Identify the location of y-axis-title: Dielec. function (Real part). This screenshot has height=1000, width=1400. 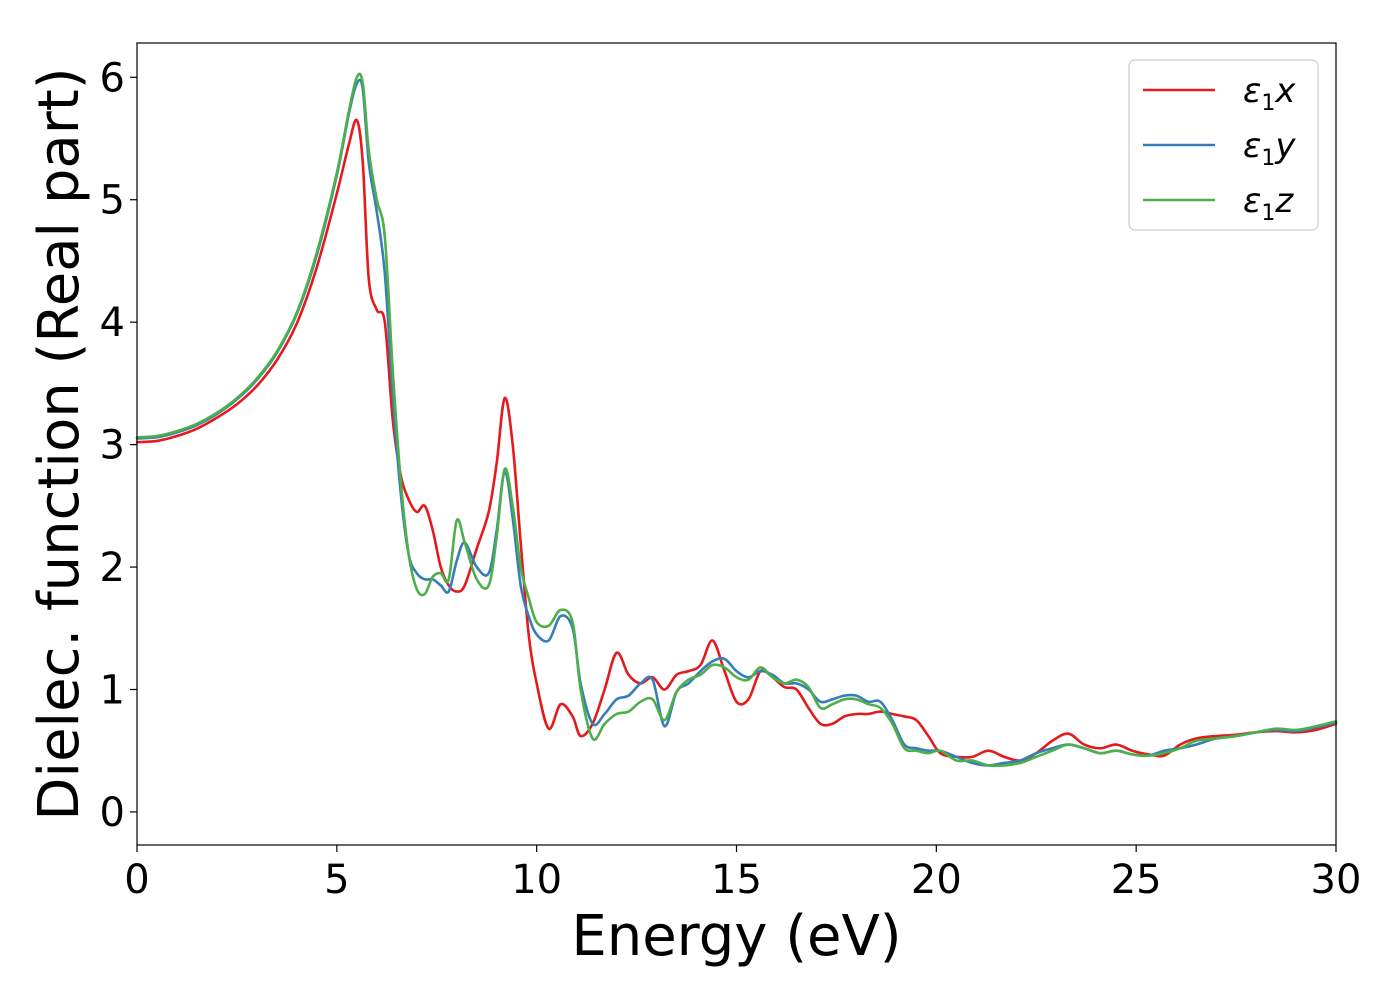
(59, 443).